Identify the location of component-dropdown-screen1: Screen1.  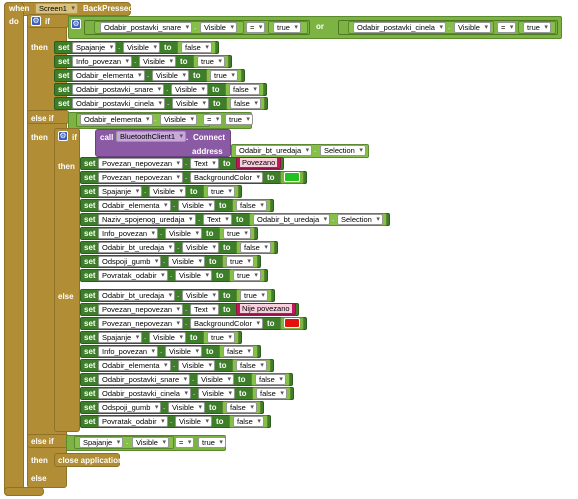
(56, 8).